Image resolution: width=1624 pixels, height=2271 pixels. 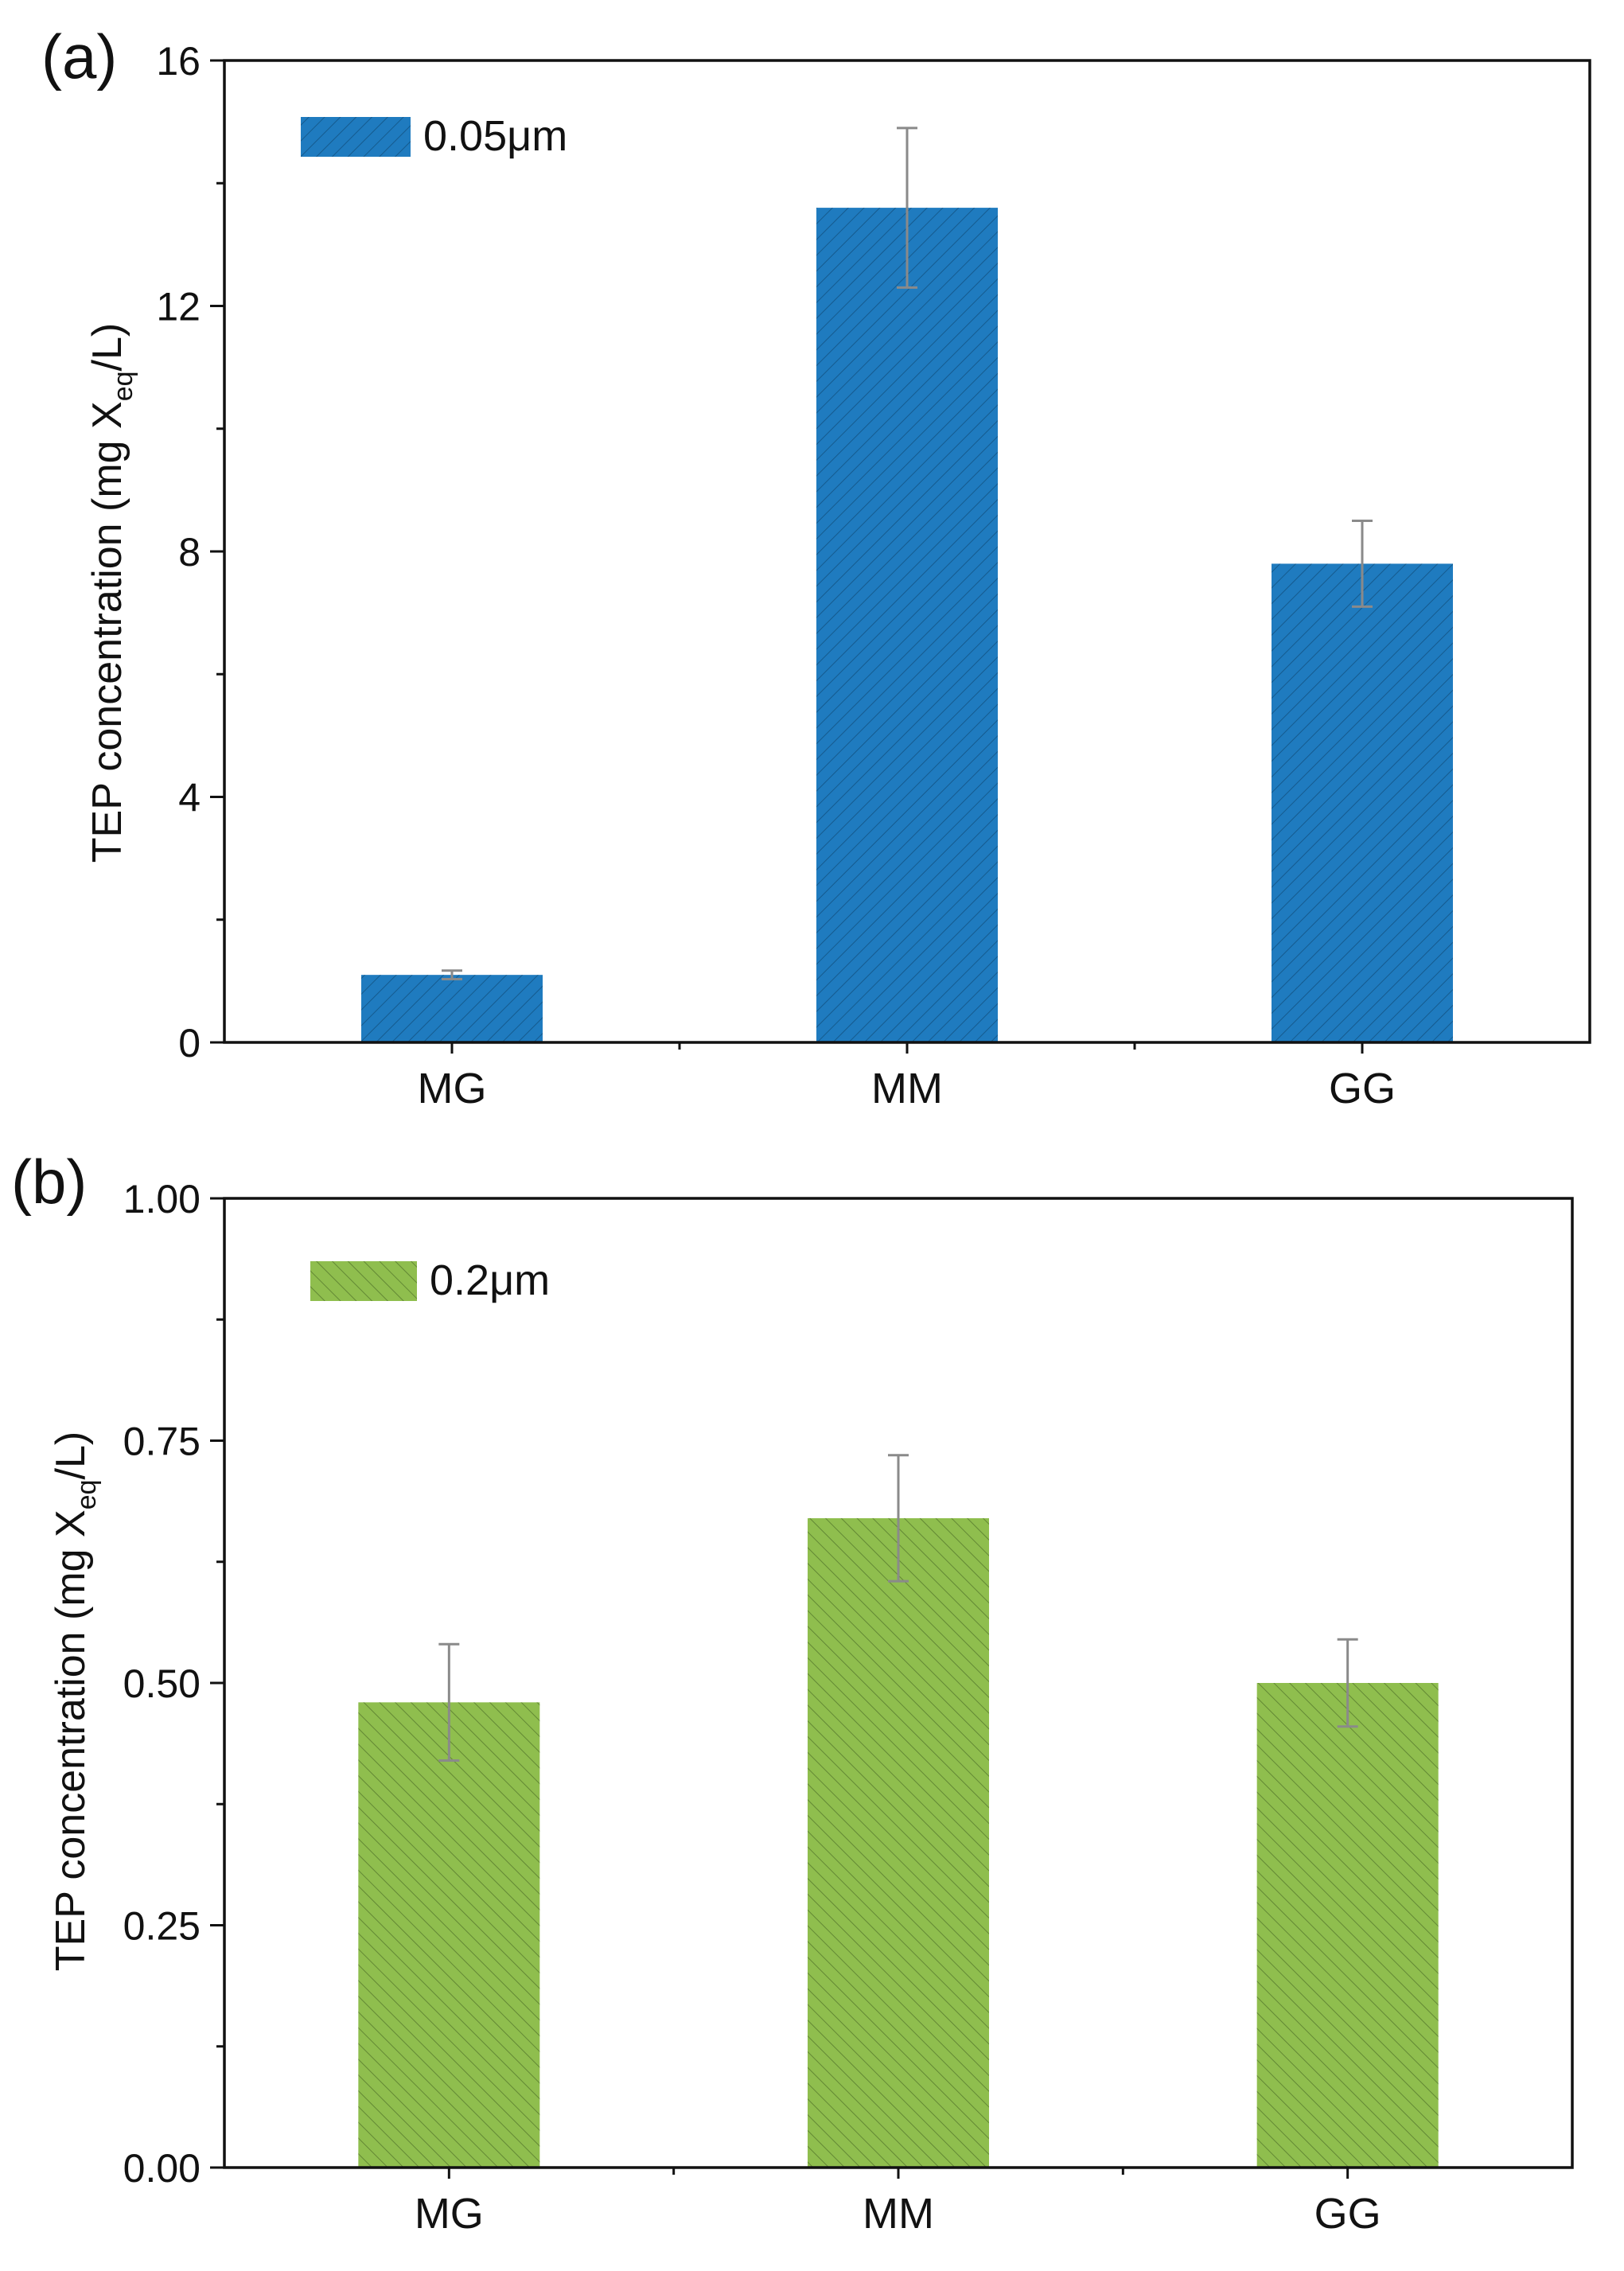 What do you see at coordinates (162, 1199) in the screenshot?
I see `panel-b-y-tick-label: 1.00` at bounding box center [162, 1199].